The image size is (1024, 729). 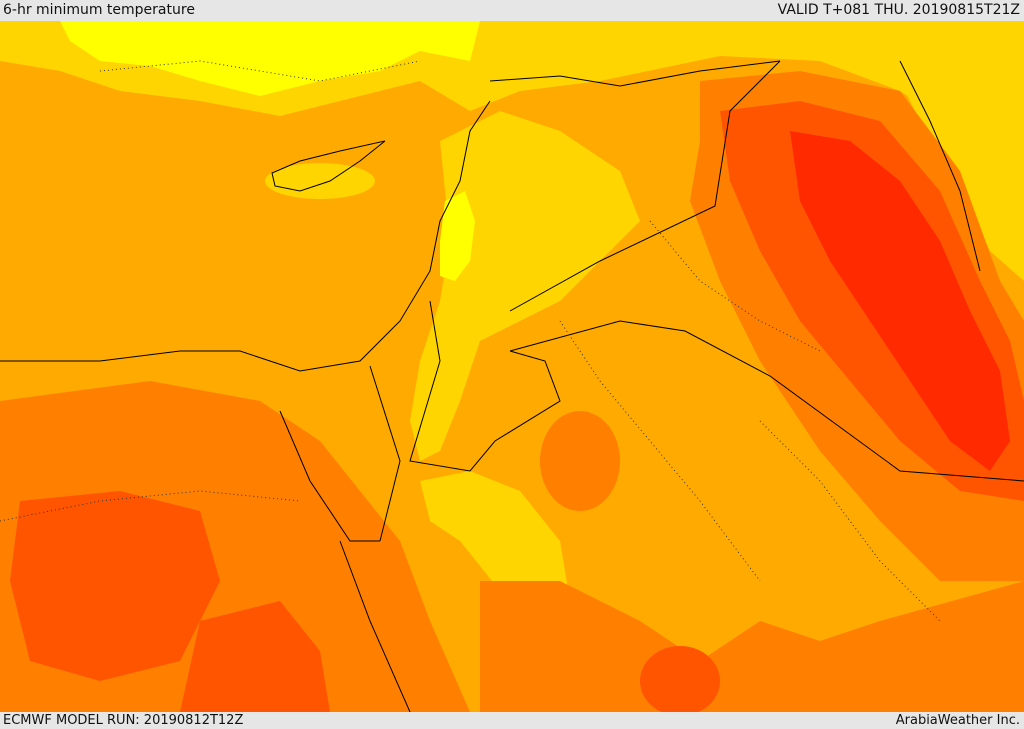 I want to click on zone-coolest-ne, so click(x=952, y=151).